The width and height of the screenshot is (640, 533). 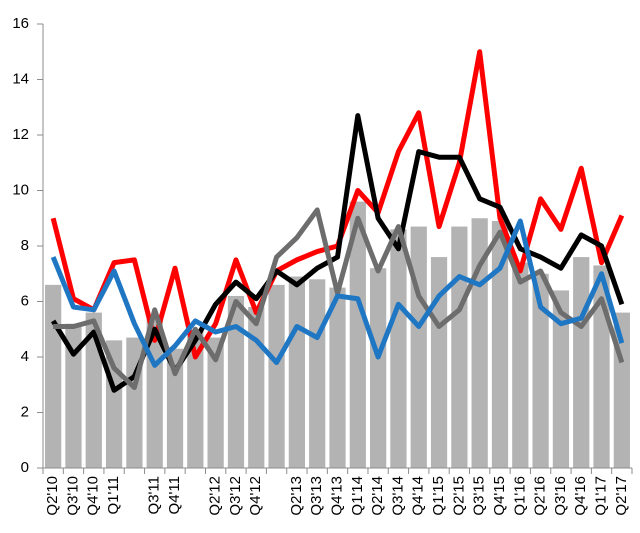 I want to click on x-tick-label: Q2'16, so click(x=540, y=496).